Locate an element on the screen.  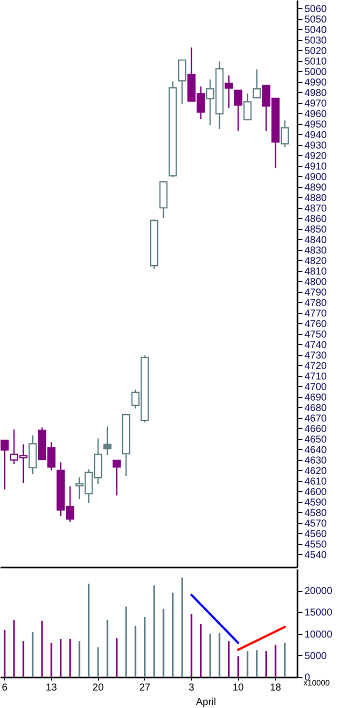
y-tick-label: 4680 is located at coordinates (316, 408).